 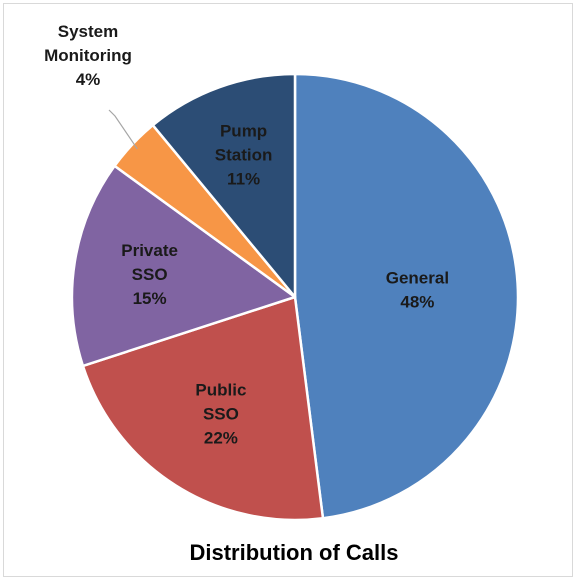 I want to click on leader-line-system, so click(x=123, y=129).